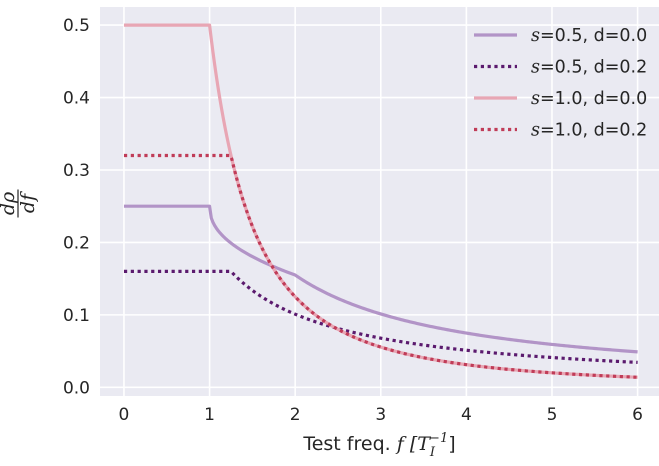 The width and height of the screenshot is (659, 466). Describe the element at coordinates (593, 131) in the screenshot. I see `legend-rest: =1.0, d=0.2` at that location.